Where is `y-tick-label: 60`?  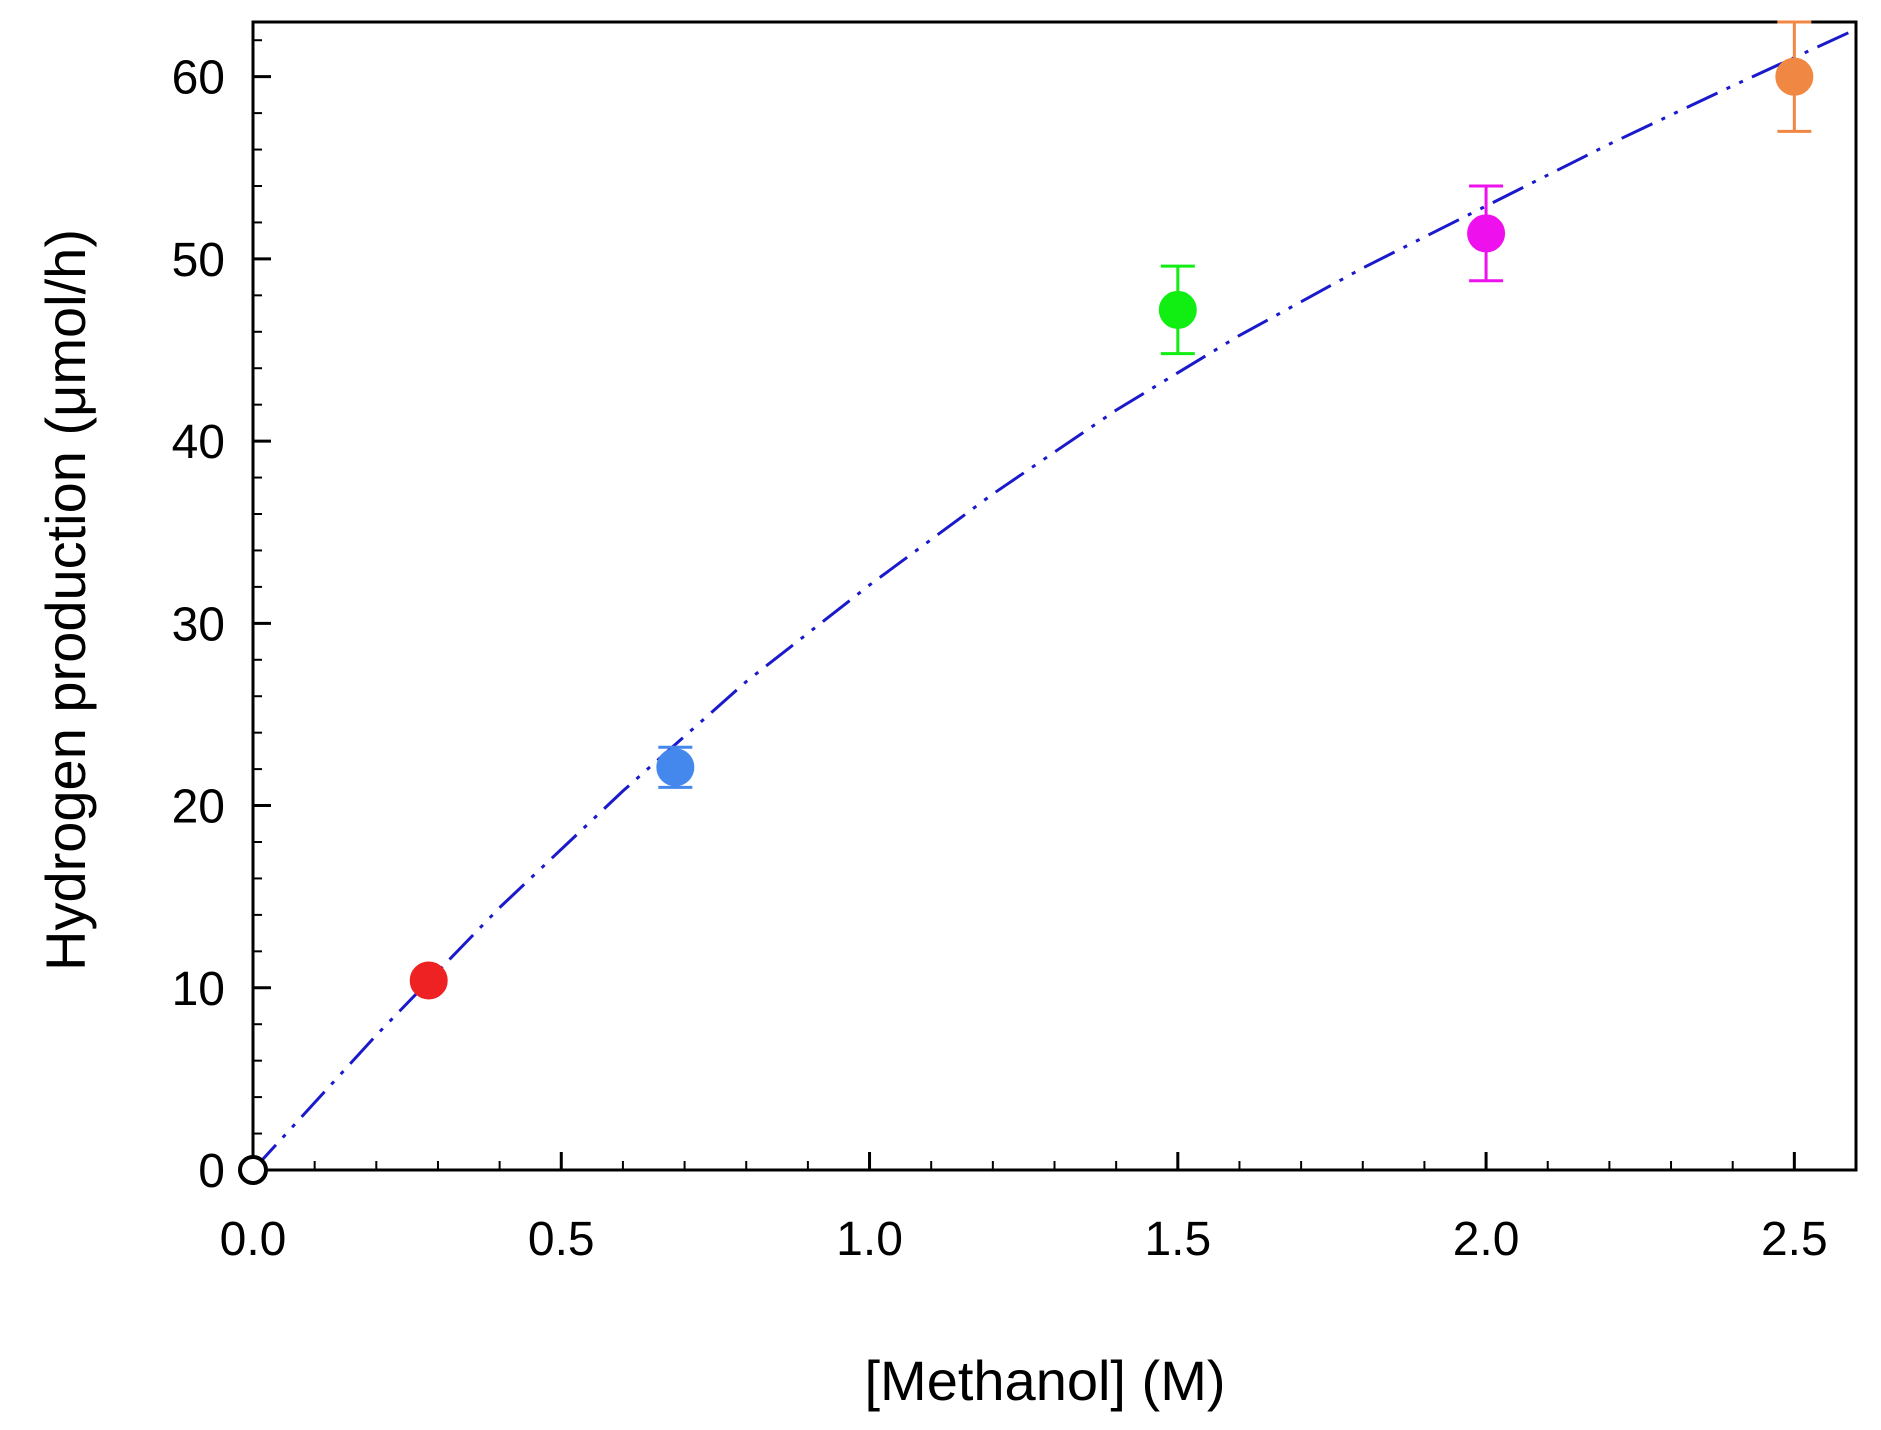 y-tick-label: 60 is located at coordinates (198, 78).